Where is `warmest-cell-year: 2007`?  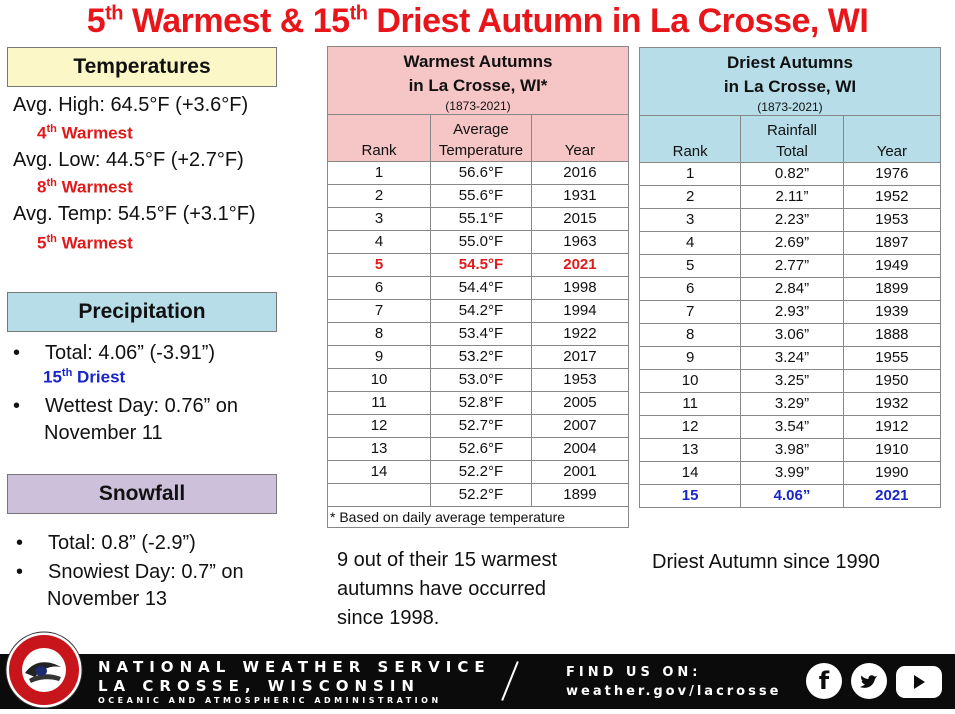
warmest-cell-year: 2007 is located at coordinates (580, 426).